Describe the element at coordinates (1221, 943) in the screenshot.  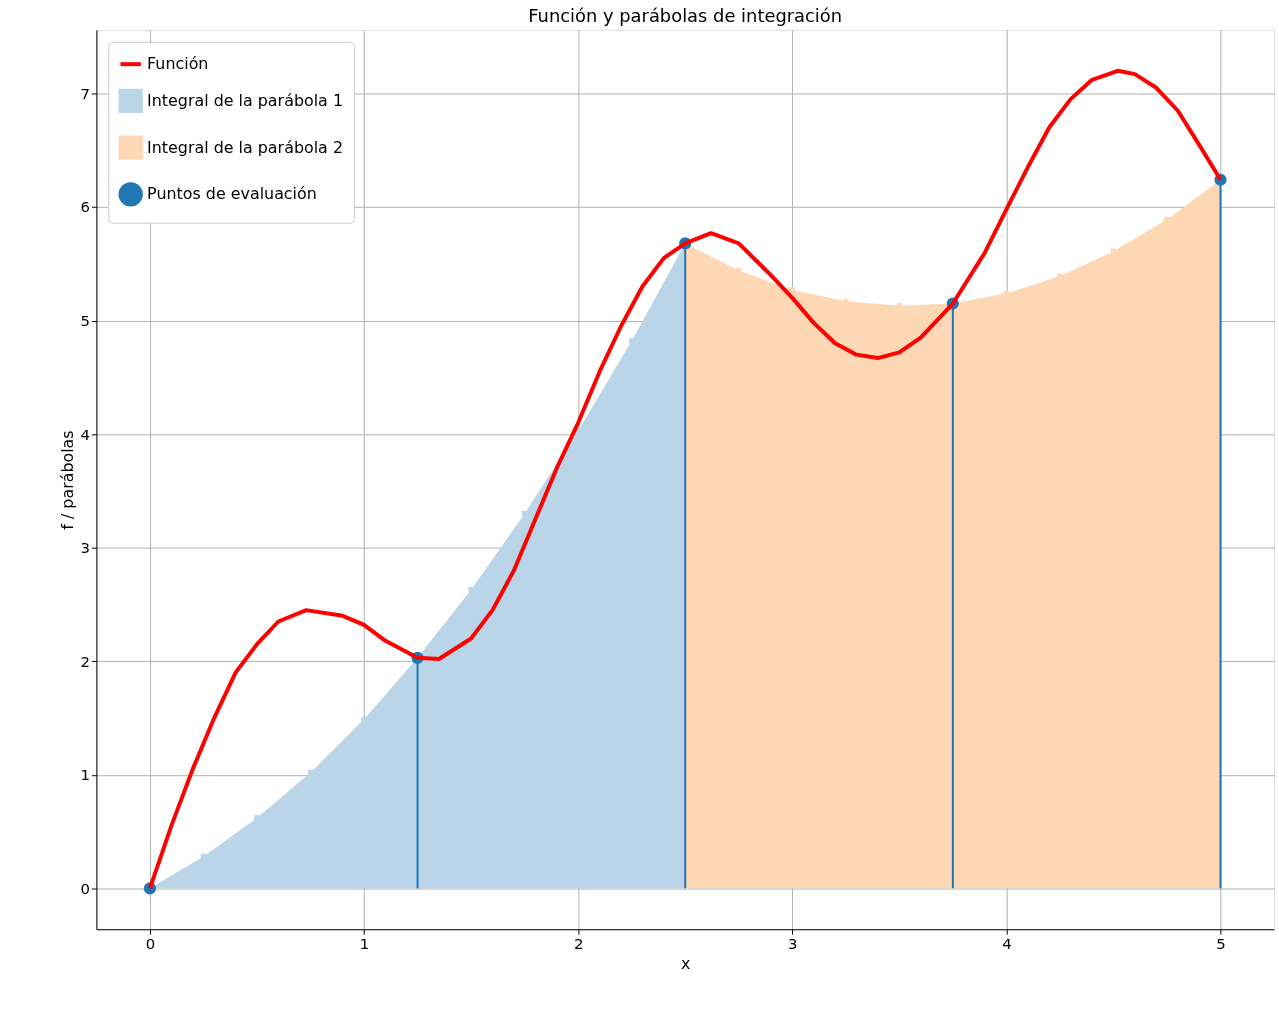
I see `x-tick-label: 5` at that location.